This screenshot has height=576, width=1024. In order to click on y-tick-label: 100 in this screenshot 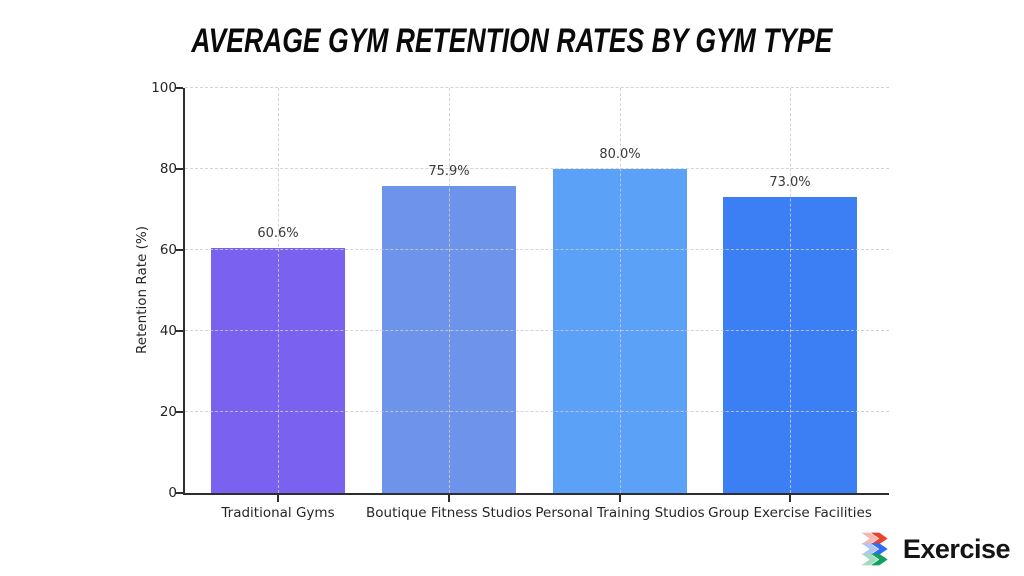, I will do `click(164, 88)`.